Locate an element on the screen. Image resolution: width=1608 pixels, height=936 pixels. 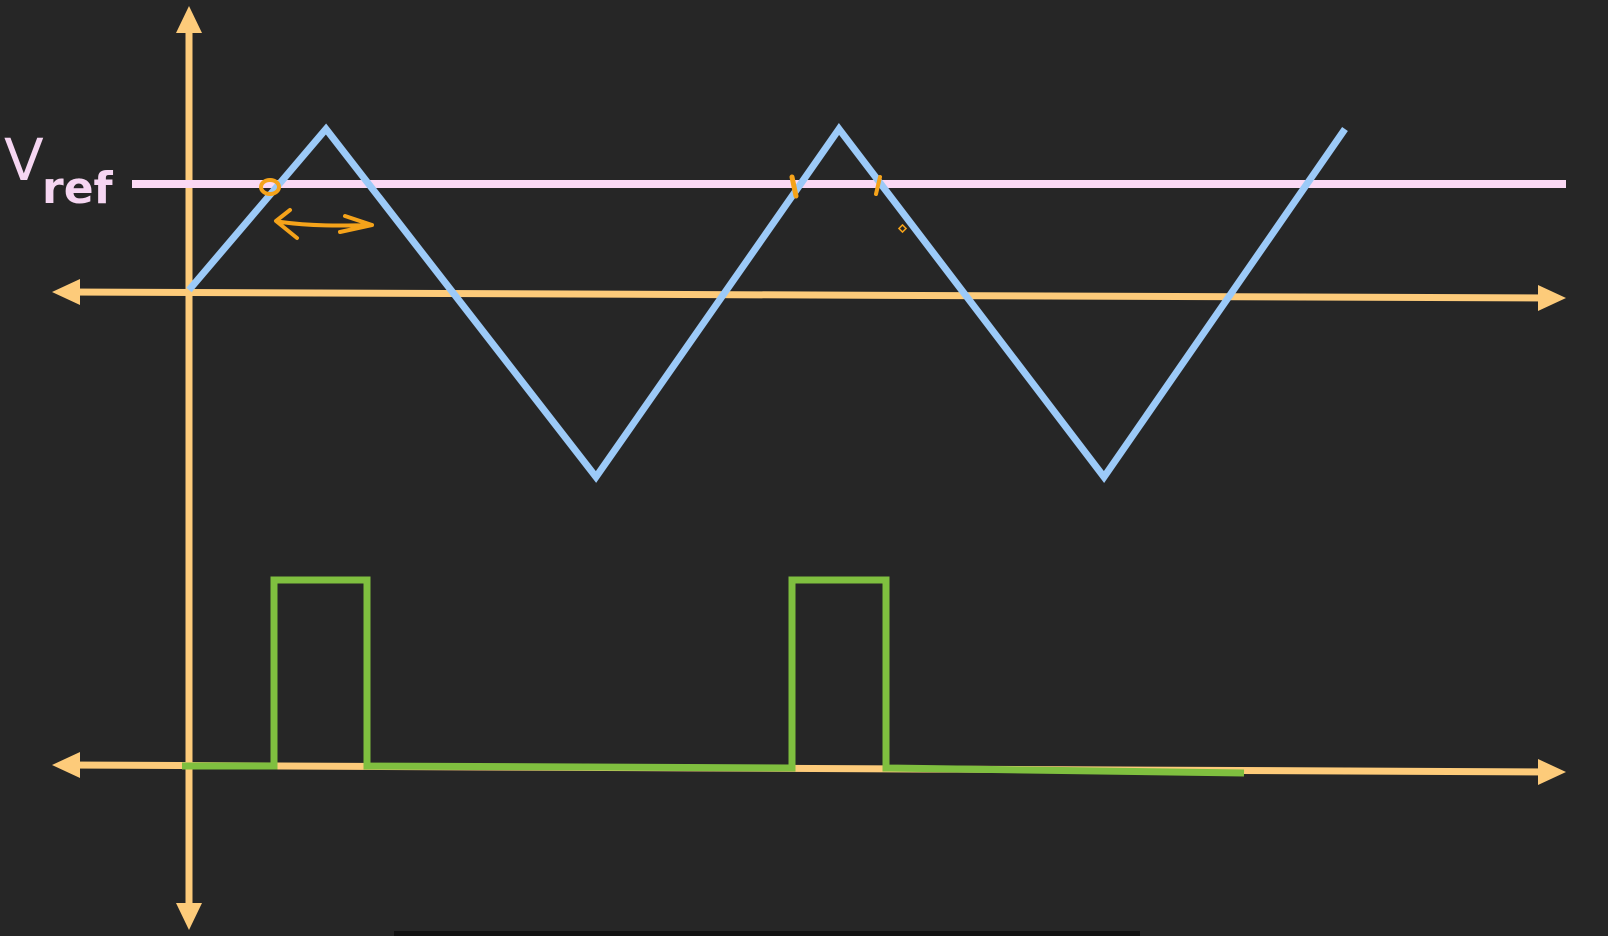
lower-axis-right-arrowhead is located at coordinates (1552, 772).